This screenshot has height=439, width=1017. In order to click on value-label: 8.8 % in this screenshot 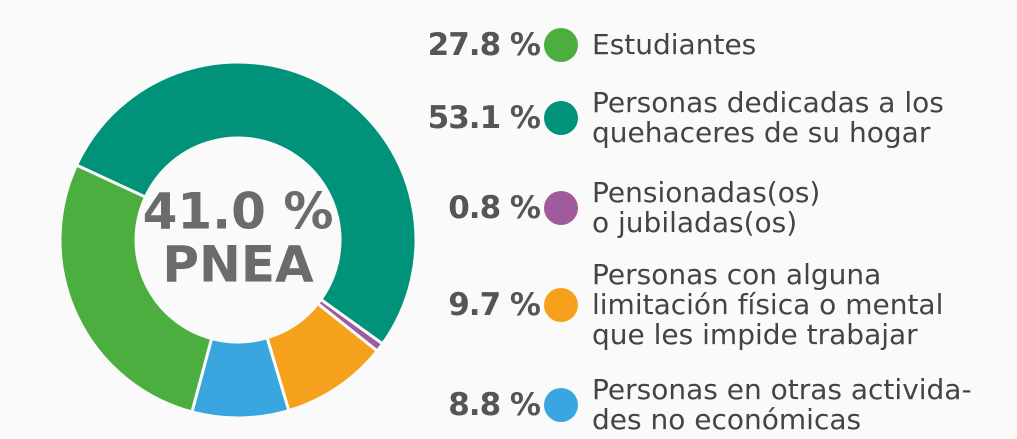, I will do `click(494, 405)`.